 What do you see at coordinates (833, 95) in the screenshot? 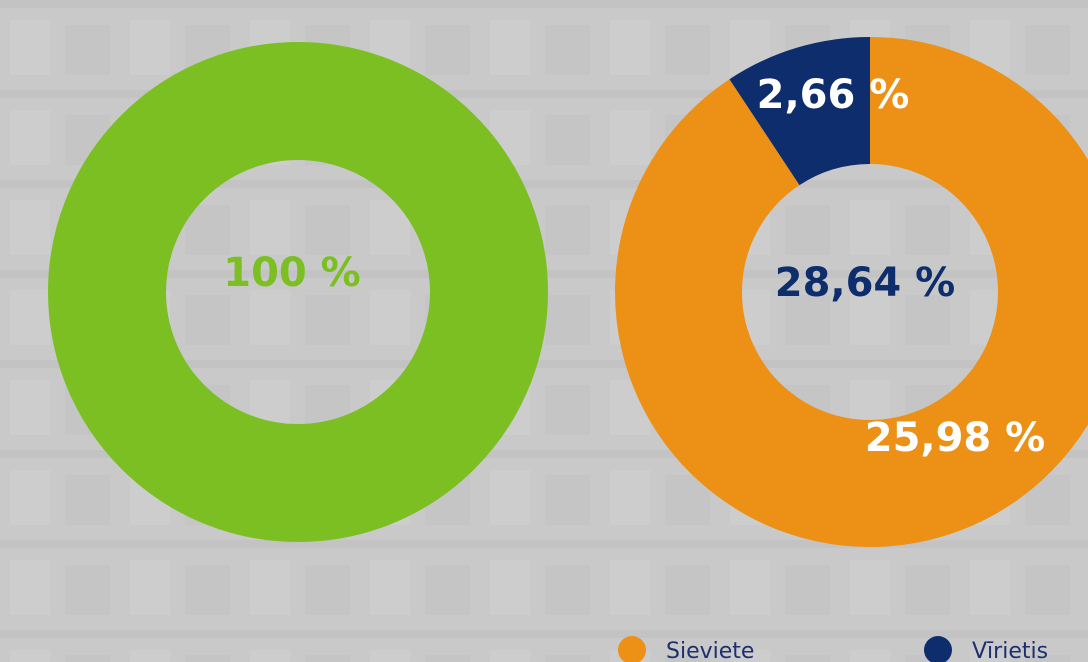
I see `value-label: 2,66 %` at bounding box center [833, 95].